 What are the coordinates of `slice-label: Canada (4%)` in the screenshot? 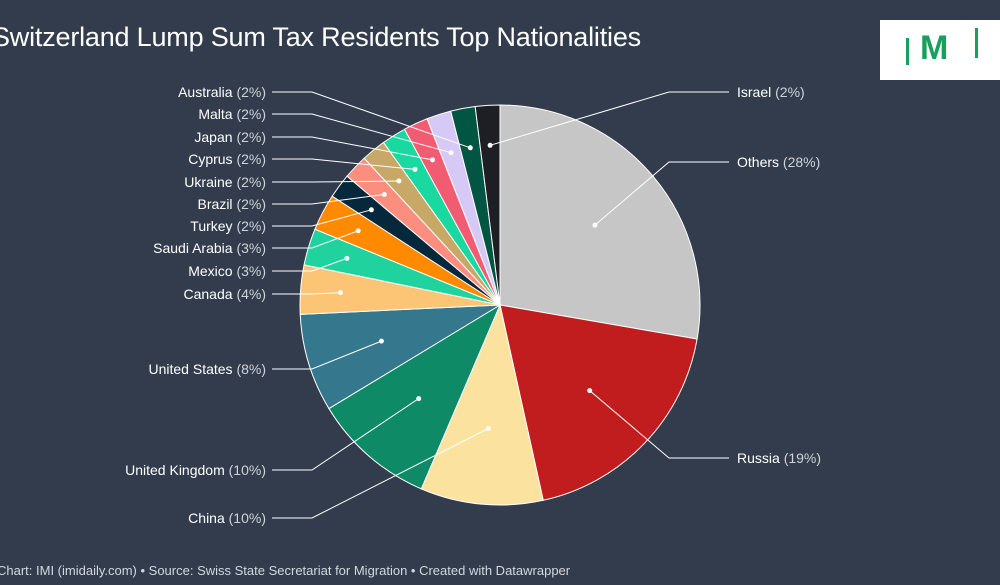 It's located at (225, 294).